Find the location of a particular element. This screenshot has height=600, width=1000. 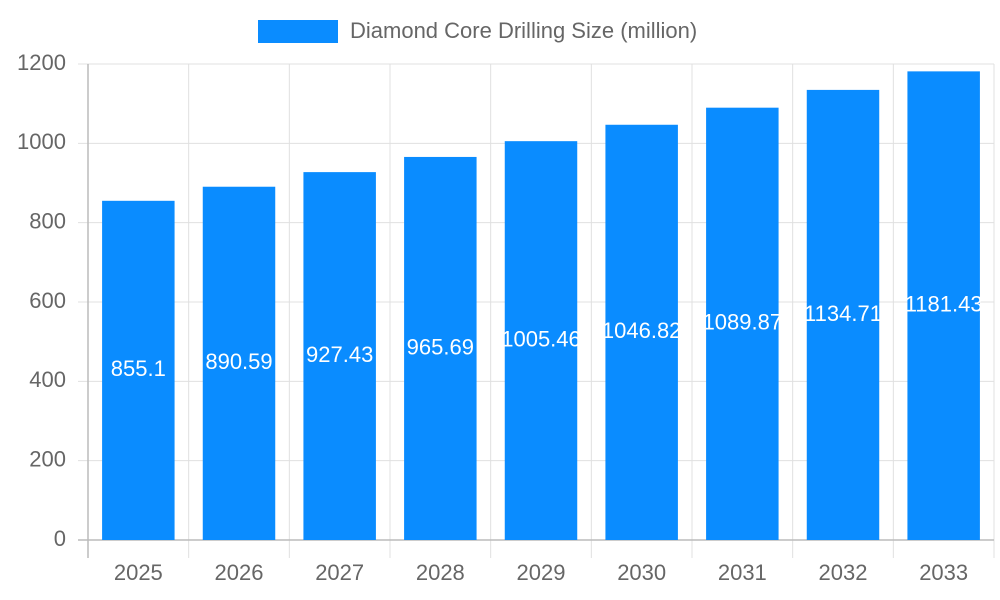

x-tick-label: 2031 is located at coordinates (742, 572).